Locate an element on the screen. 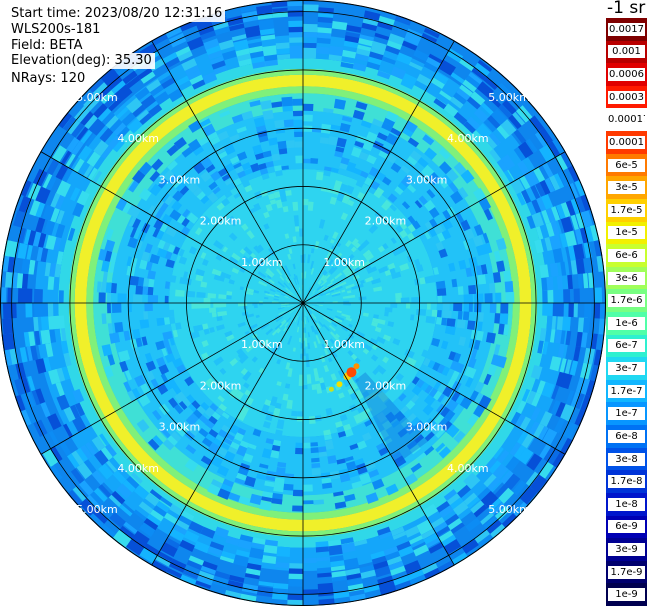 This screenshot has height=607, width=647. elevation-label: Elevation(deg): 35.30 is located at coordinates (81, 61).